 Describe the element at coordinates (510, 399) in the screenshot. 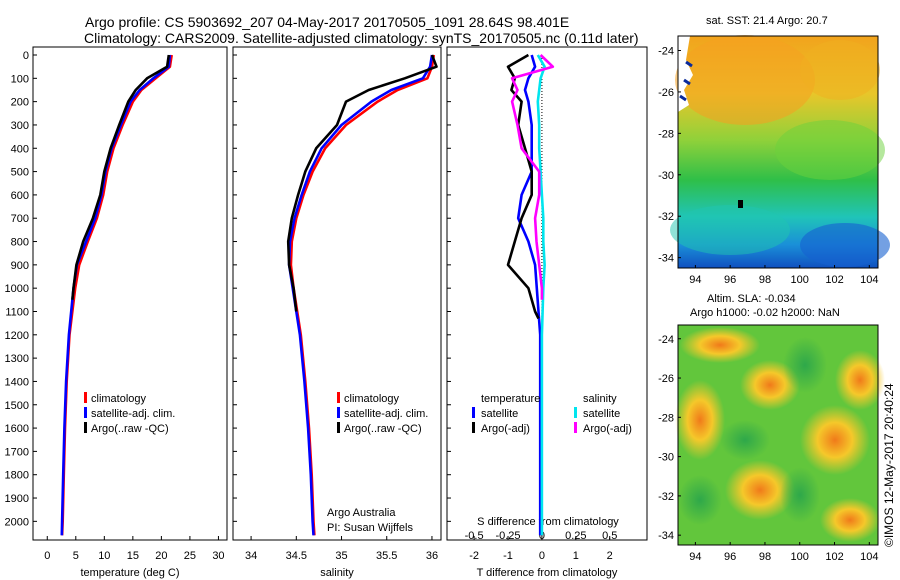

I see `legend-header-temperature: temperature` at that location.